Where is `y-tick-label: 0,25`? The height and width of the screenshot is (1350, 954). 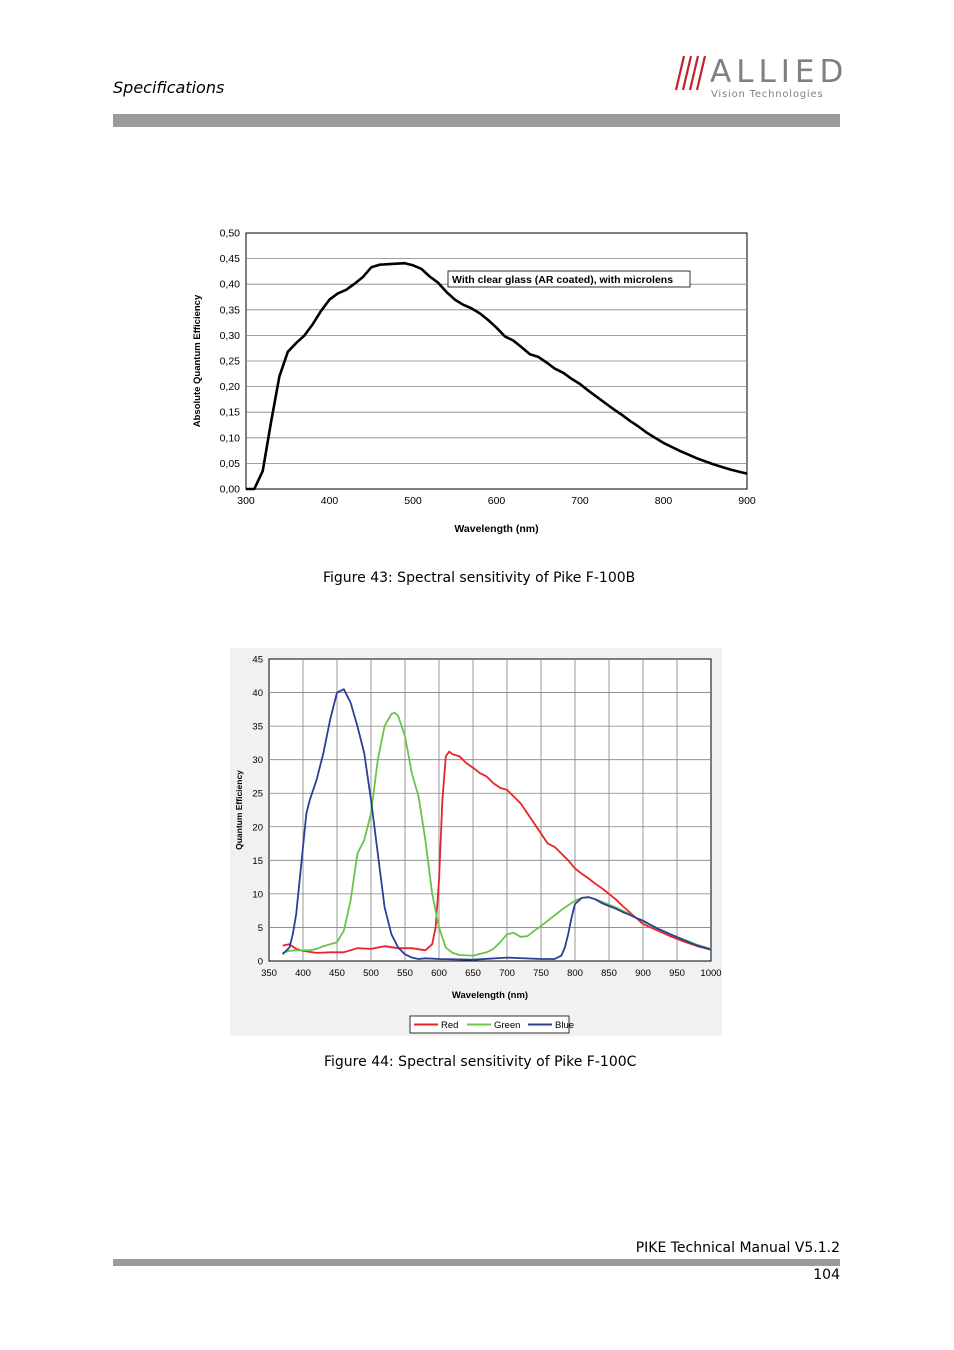 y-tick-label: 0,25 is located at coordinates (230, 362).